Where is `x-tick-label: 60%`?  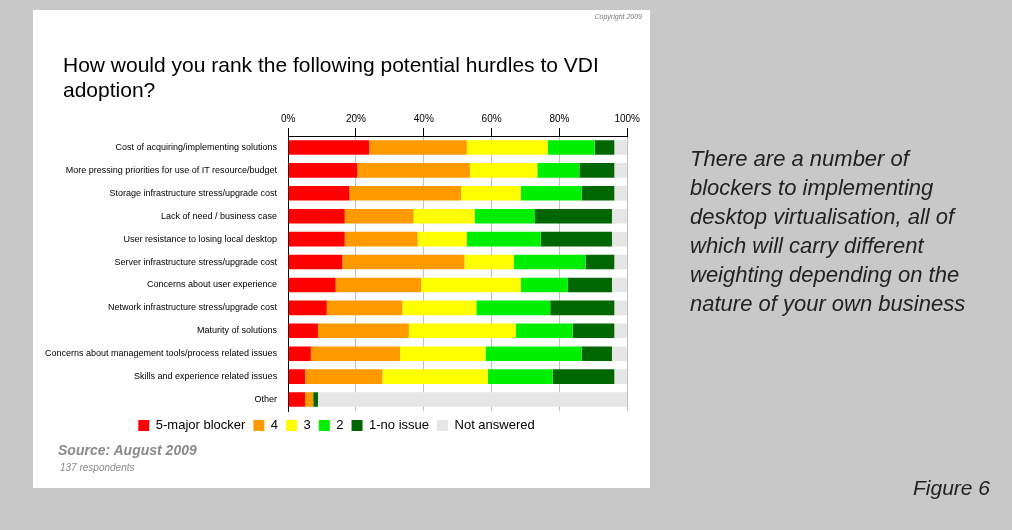
x-tick-label: 60% is located at coordinates (491, 118).